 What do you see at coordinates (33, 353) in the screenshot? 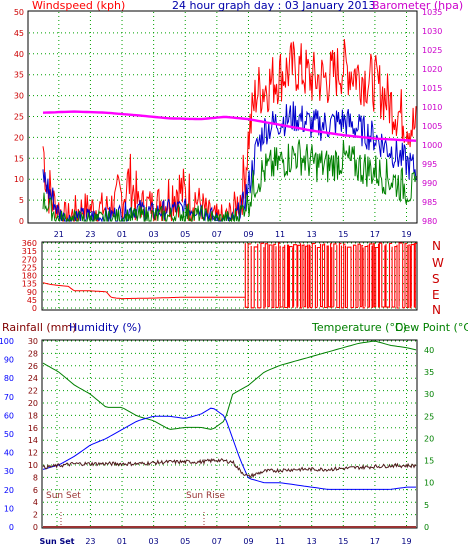
I see `rain-tick-label: 28` at bounding box center [33, 353].